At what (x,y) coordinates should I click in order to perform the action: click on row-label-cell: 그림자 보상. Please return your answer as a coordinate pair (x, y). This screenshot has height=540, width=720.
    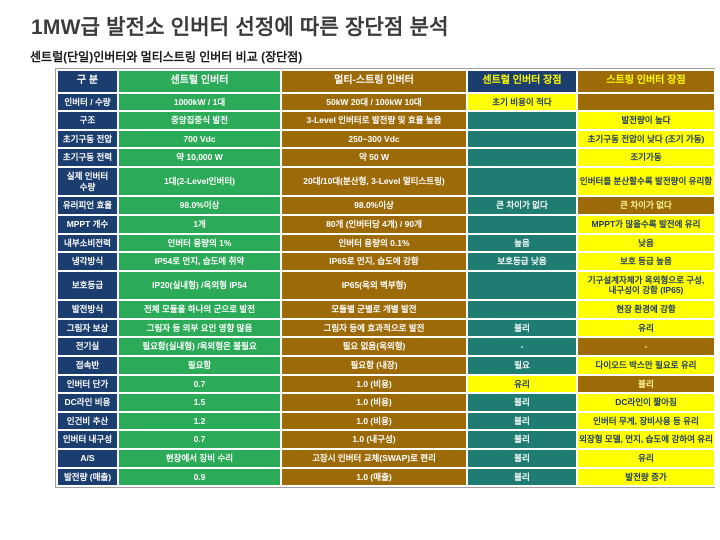
    Looking at the image, I should click on (87, 328).